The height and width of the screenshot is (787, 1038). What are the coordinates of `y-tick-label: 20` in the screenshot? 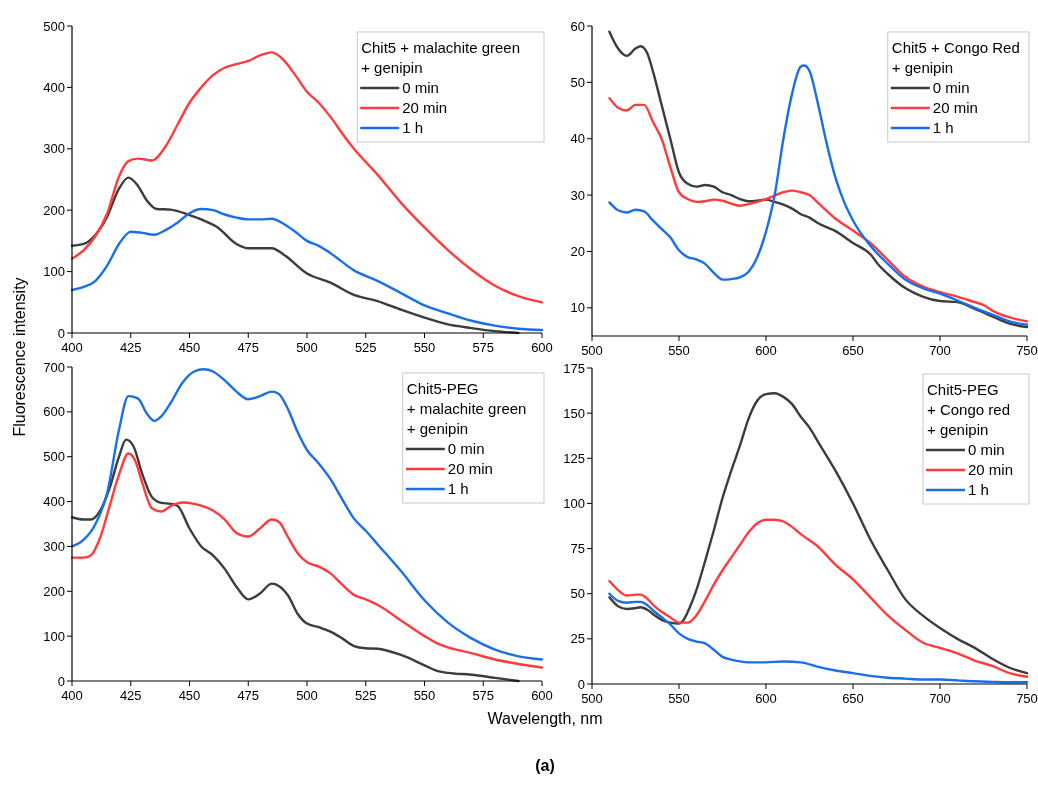 It's located at (577, 251).